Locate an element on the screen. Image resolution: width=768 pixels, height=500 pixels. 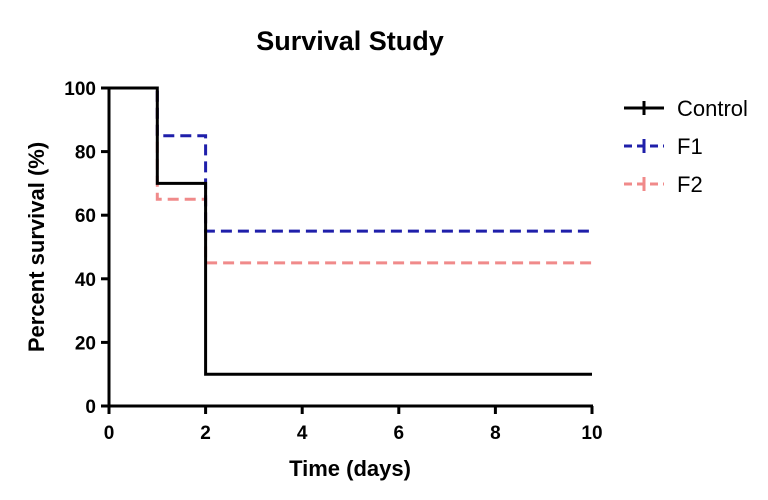
y-tick-label: 80 is located at coordinates (85, 153).